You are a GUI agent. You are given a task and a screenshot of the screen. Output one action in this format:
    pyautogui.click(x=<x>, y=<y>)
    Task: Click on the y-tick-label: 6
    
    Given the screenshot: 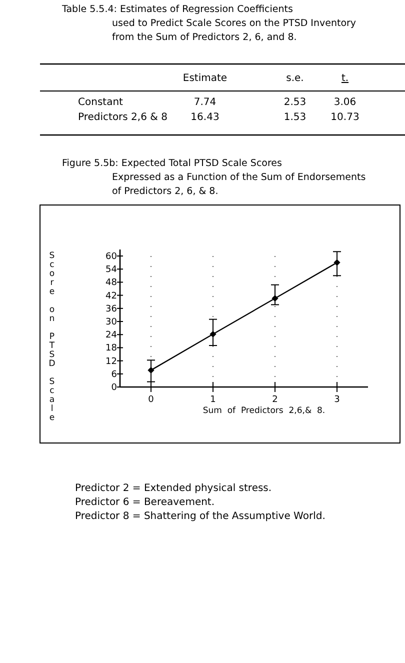 What is the action you would take?
    pyautogui.click(x=114, y=375)
    